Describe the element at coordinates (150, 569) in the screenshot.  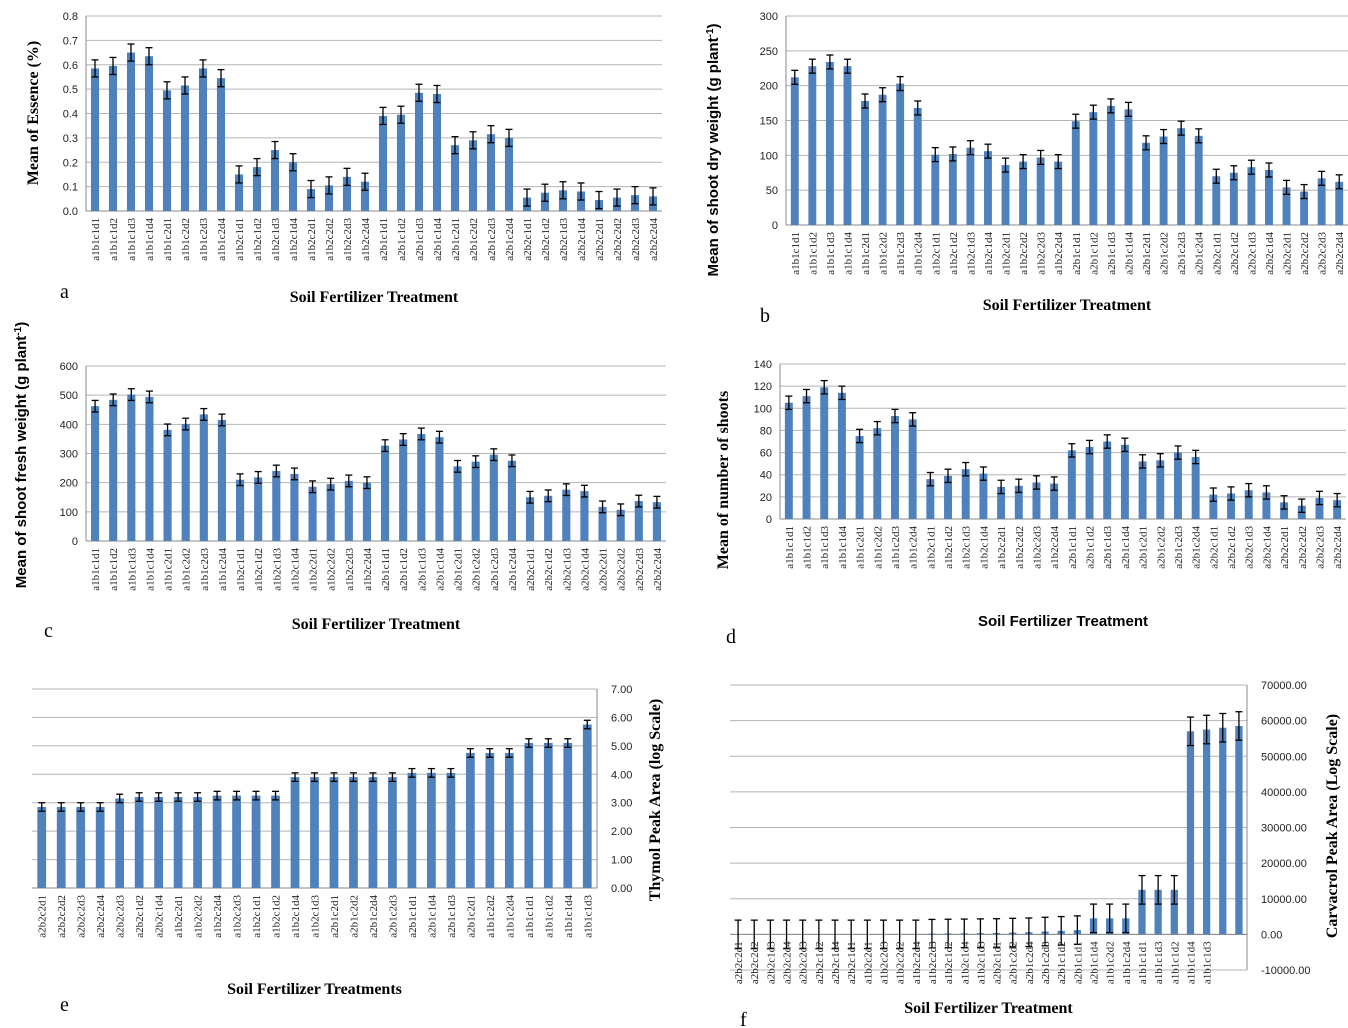
I see `x-tick-label: a1b1c1d4` at that location.